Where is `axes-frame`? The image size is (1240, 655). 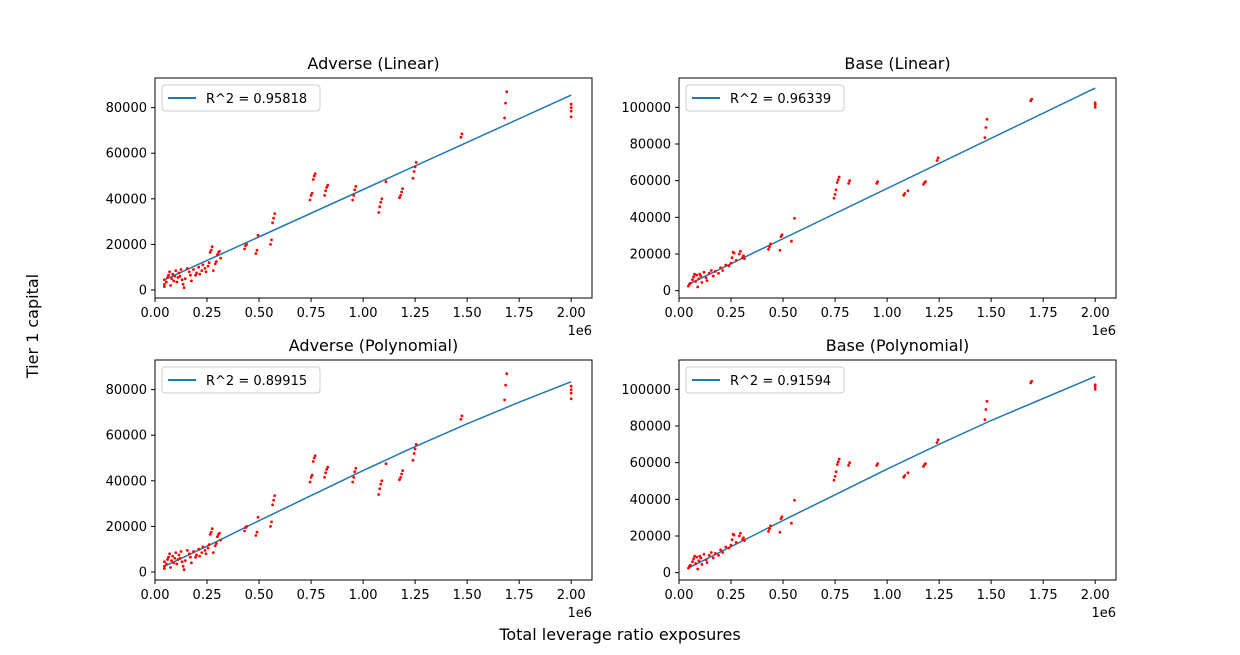
axes-frame is located at coordinates (897, 188).